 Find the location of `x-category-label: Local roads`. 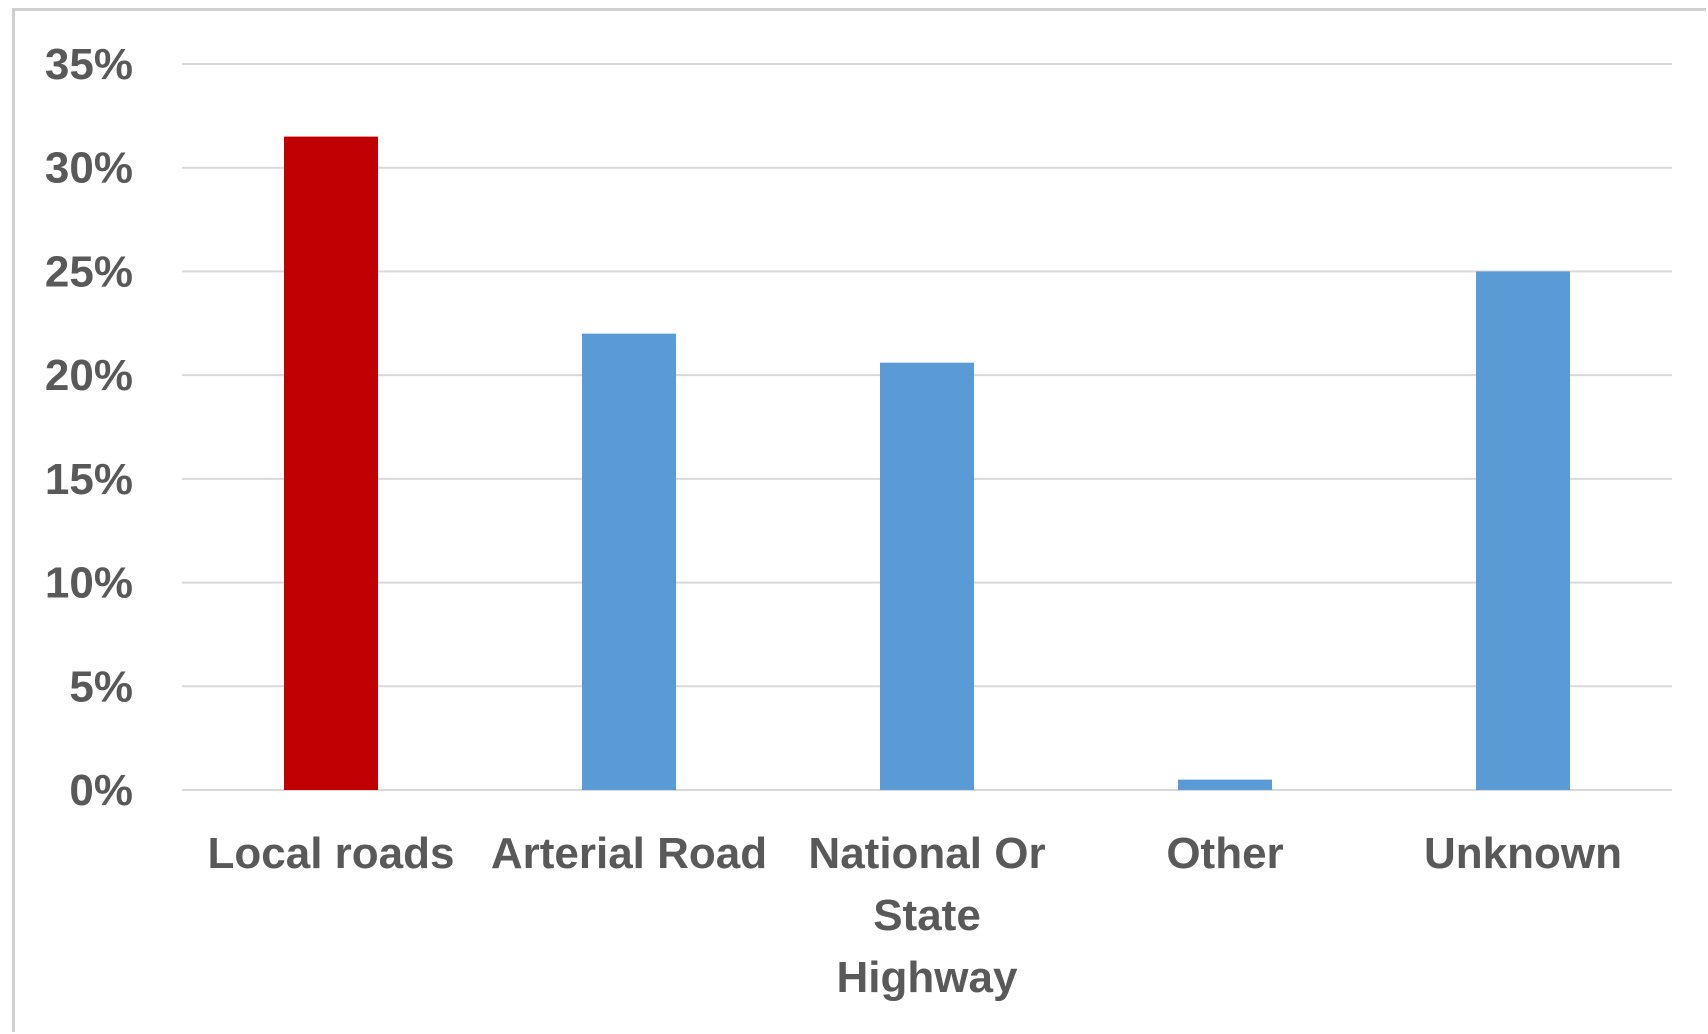

x-category-label: Local roads is located at coordinates (331, 853).